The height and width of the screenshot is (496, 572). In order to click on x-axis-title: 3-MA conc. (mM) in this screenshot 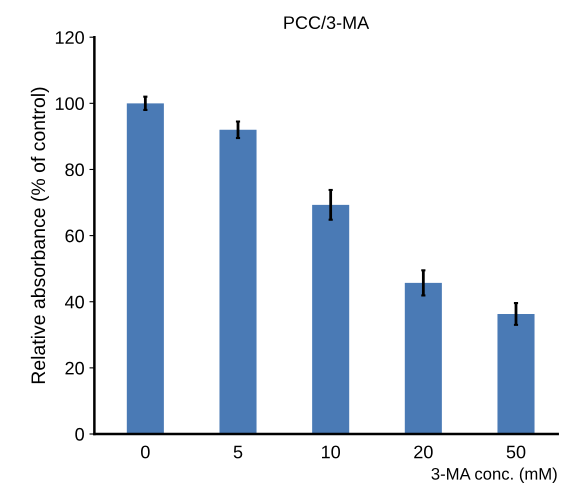, I will do `click(494, 476)`.